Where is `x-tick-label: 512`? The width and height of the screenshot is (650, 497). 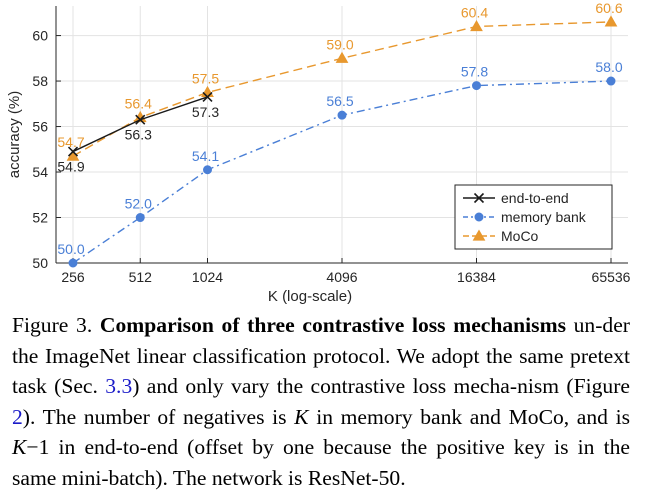
x-tick-label: 512 is located at coordinates (141, 277).